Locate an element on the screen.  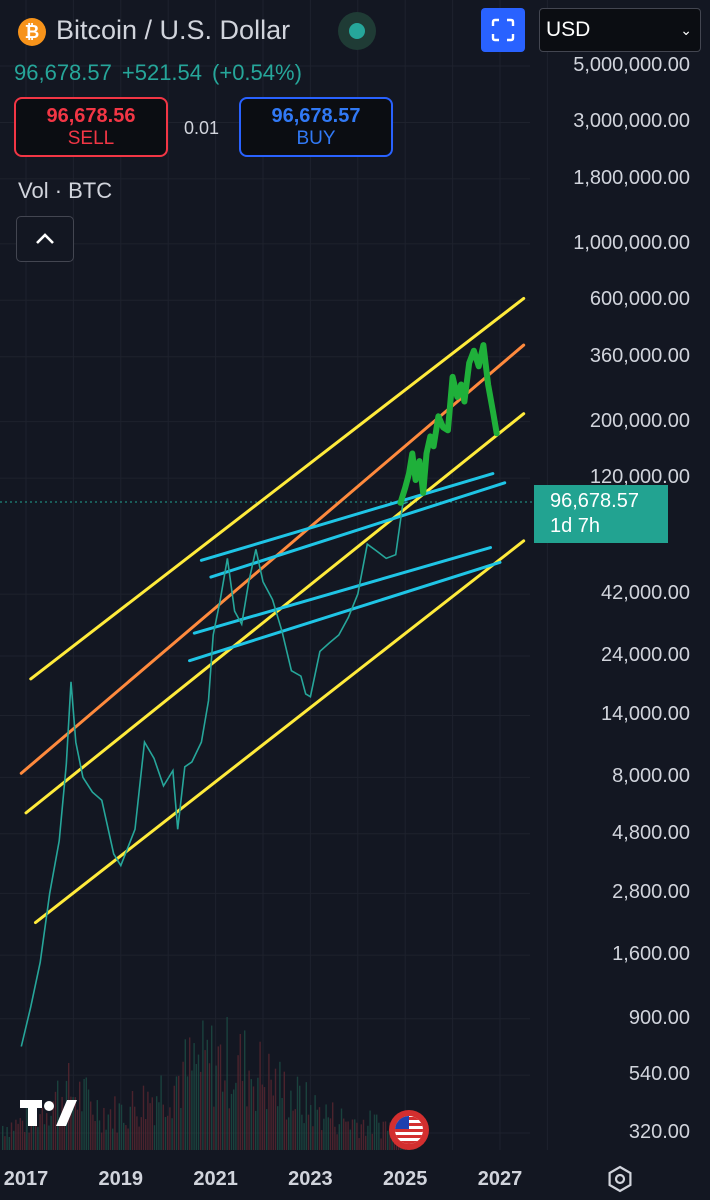
current-price-tag: 96,678.57 1d 7h is located at coordinates (601, 514).